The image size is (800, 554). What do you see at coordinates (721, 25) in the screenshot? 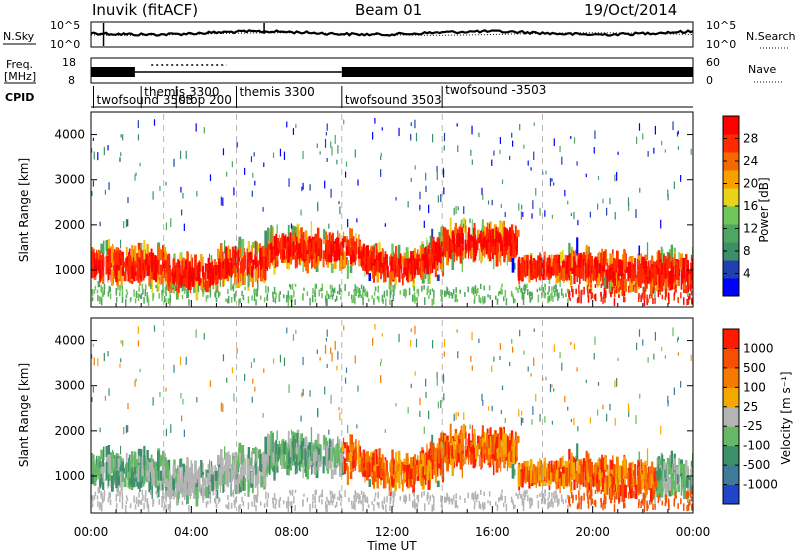
I see `noise-right-tick-top: 10^5` at bounding box center [721, 25].